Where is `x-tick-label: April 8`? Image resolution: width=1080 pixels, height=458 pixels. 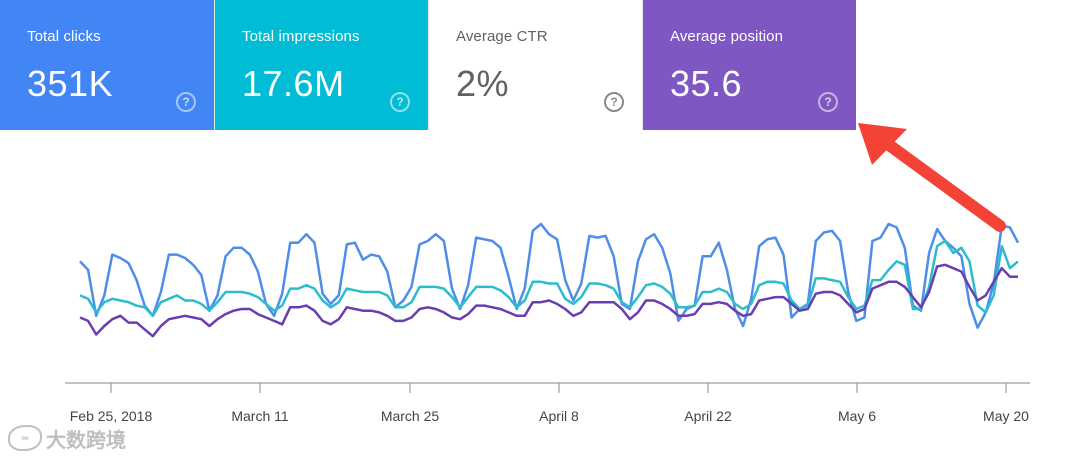 x-tick-label: April 8 is located at coordinates (559, 416).